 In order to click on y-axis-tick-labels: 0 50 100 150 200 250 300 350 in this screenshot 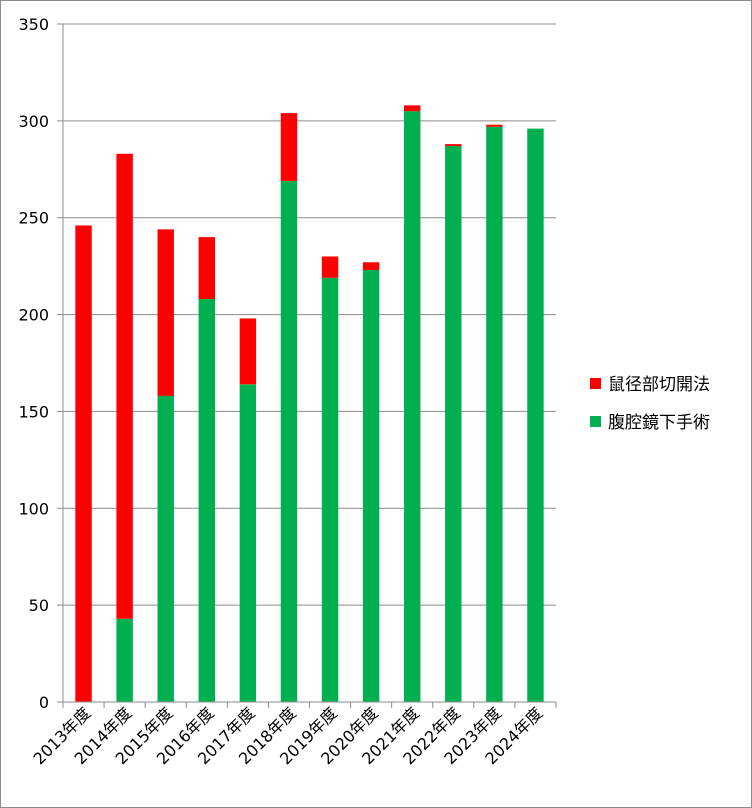, I will do `click(33, 363)`.